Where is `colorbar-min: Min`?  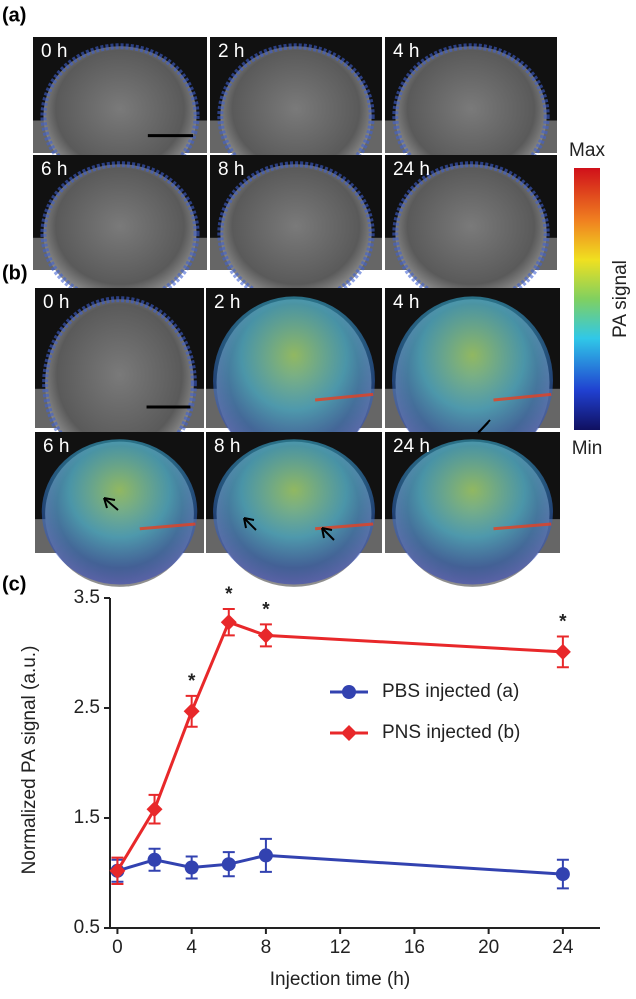 colorbar-min: Min is located at coordinates (587, 448).